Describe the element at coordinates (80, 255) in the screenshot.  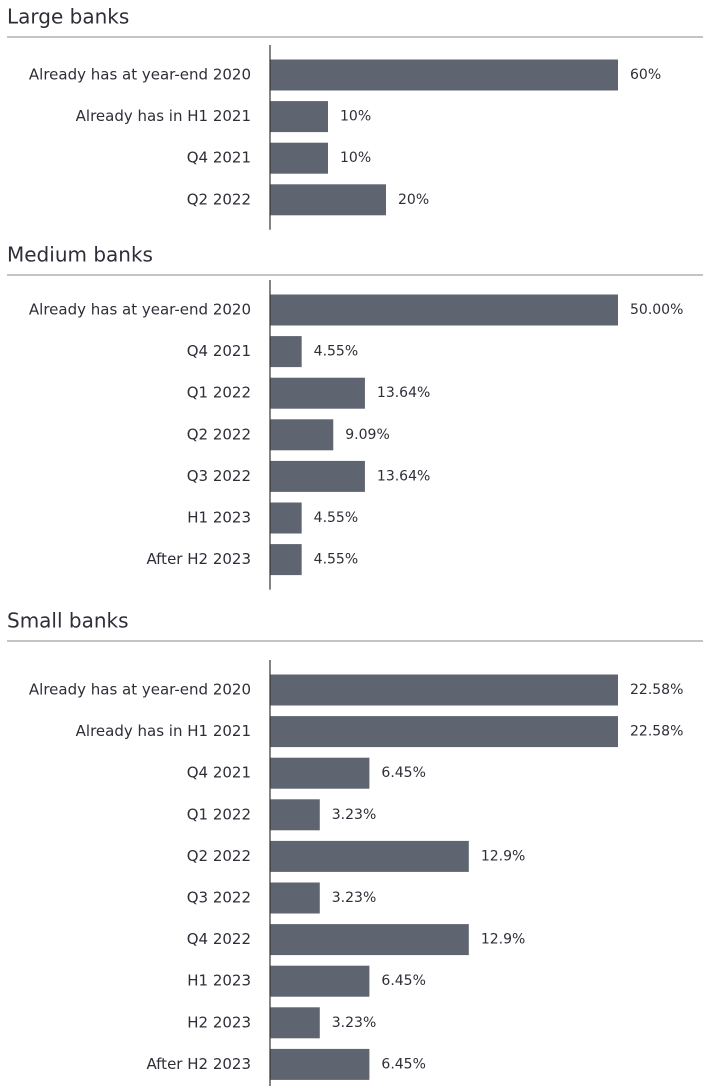
I see `chart-title: Medium banks` at that location.